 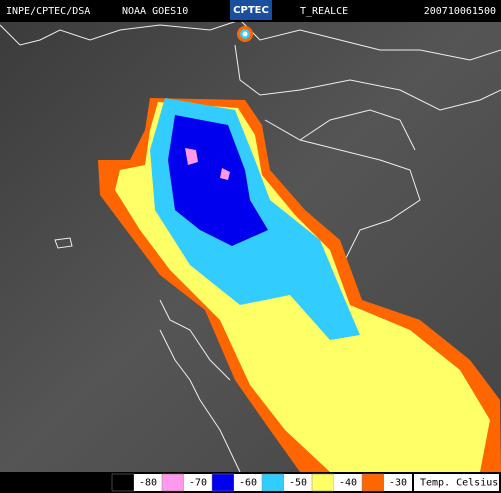 What do you see at coordinates (155, 11) in the screenshot?
I see `satellite: NOAA GOES10` at bounding box center [155, 11].